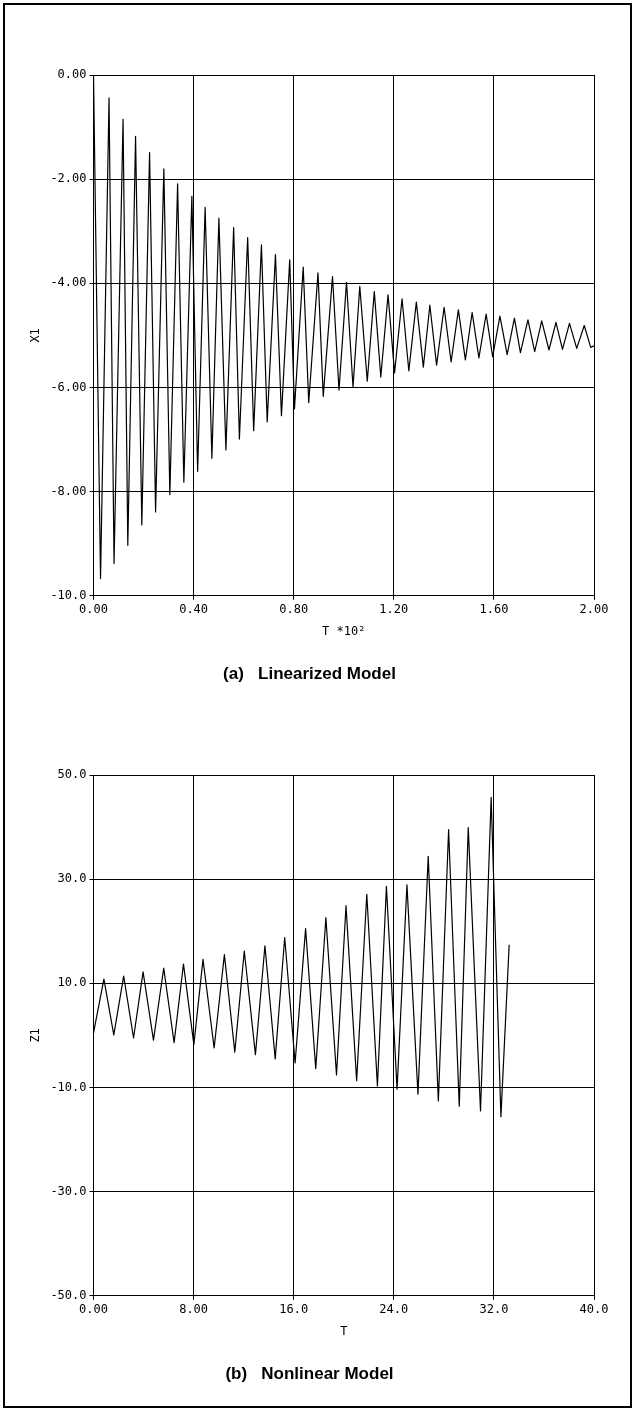 This screenshot has width=637, height=1415. I want to click on text: (a) Linearized Model, so click(309, 674).